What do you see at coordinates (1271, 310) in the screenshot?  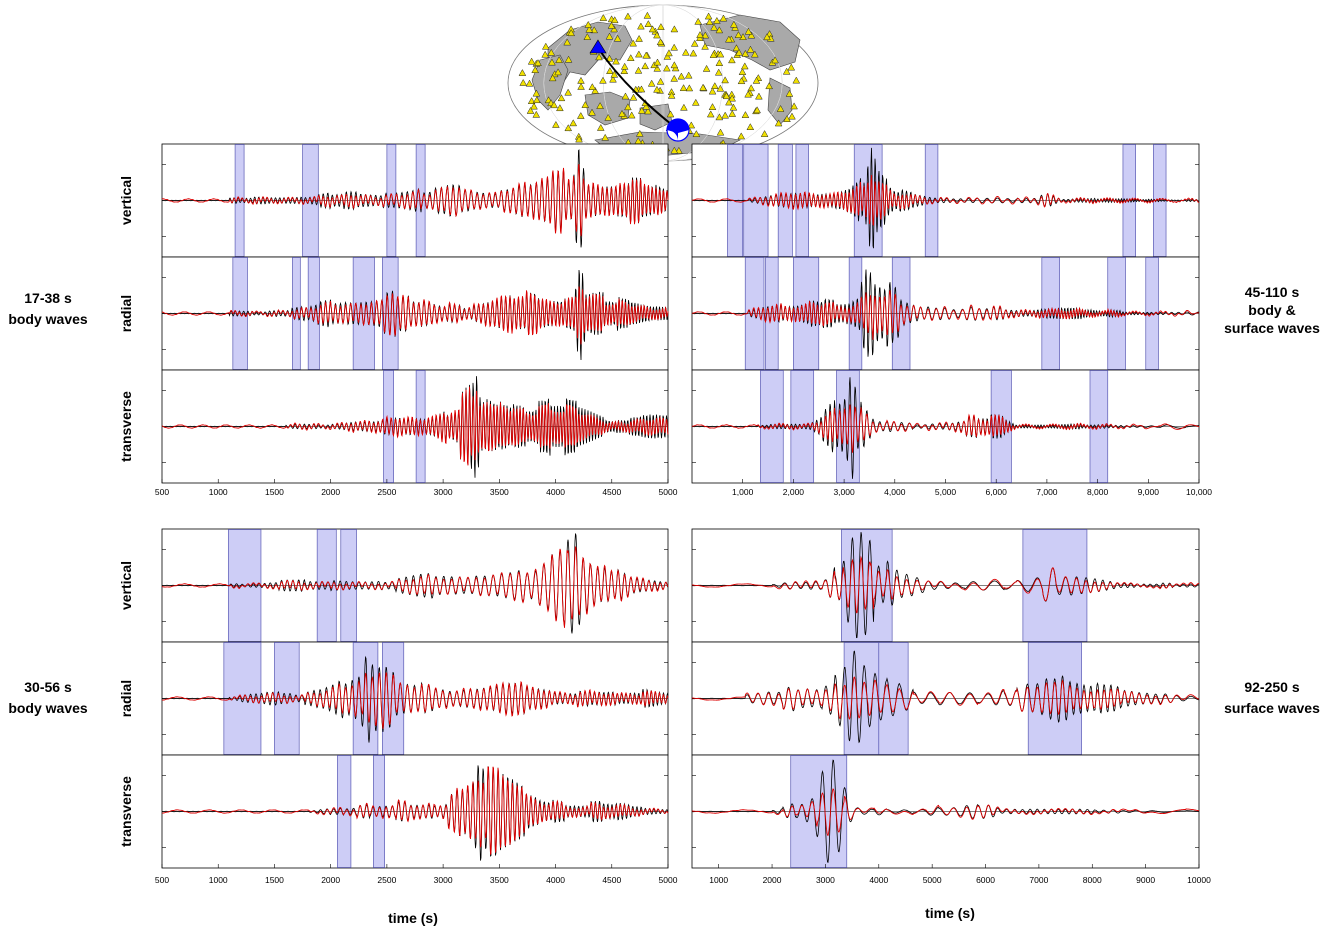 I see `band-label-45-110-line2: body &` at bounding box center [1271, 310].